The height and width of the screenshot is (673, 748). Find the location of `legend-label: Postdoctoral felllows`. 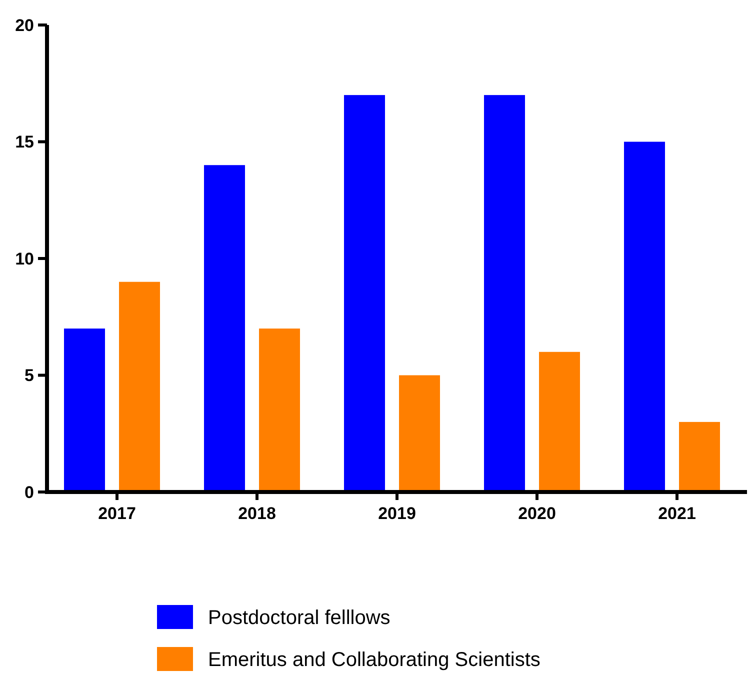

legend-label: Postdoctoral felllows is located at coordinates (299, 618).